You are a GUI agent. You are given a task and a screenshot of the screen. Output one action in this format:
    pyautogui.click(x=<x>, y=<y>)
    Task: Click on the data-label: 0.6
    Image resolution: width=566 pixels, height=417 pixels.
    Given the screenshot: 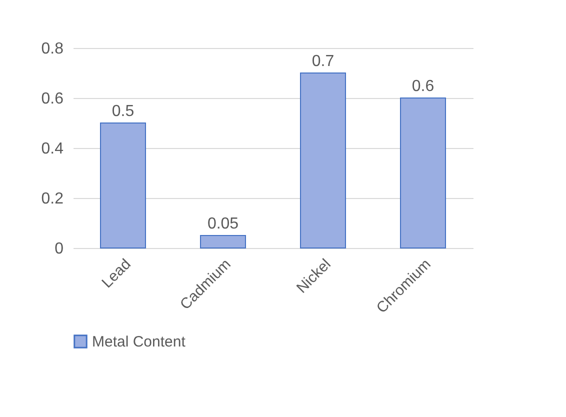 What is the action you would take?
    pyautogui.click(x=423, y=86)
    